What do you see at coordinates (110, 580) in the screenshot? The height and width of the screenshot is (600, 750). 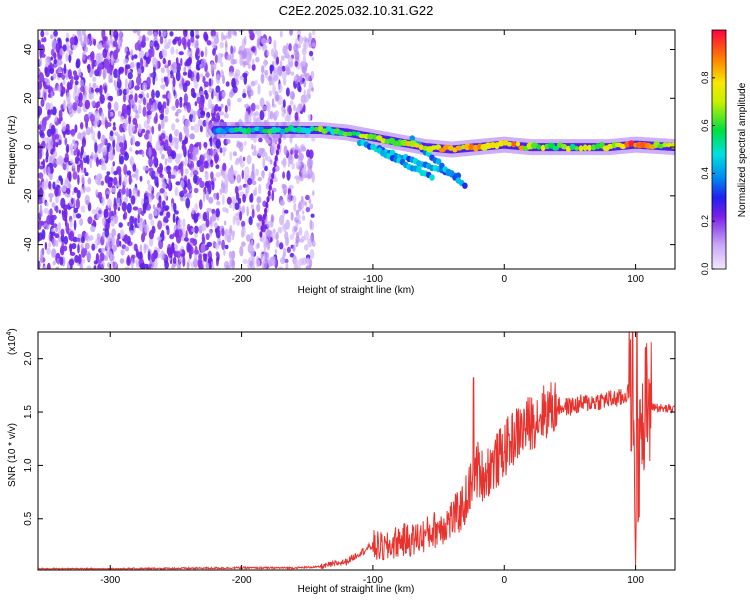 I see `x-tick-label: -300` at bounding box center [110, 580].